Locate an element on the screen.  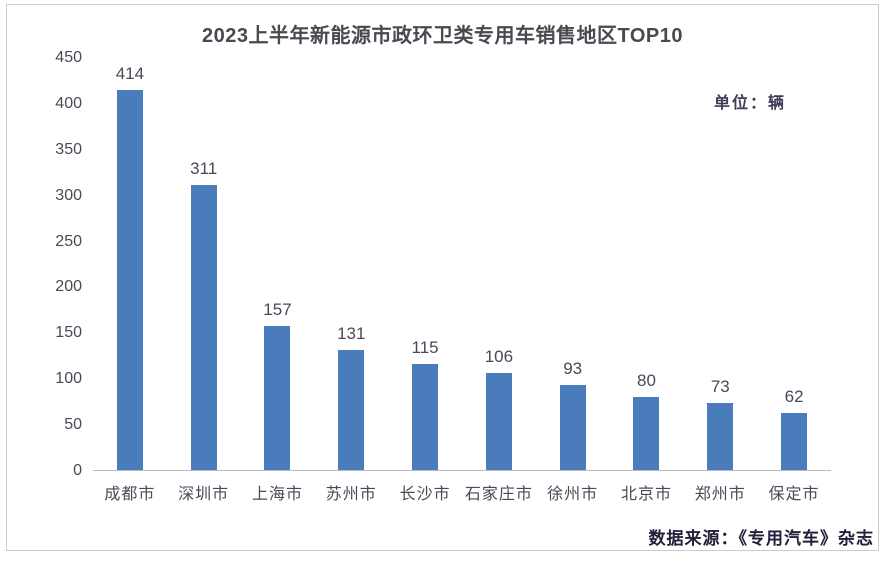
bar-group: 62 保定市 is located at coordinates (794, 281).